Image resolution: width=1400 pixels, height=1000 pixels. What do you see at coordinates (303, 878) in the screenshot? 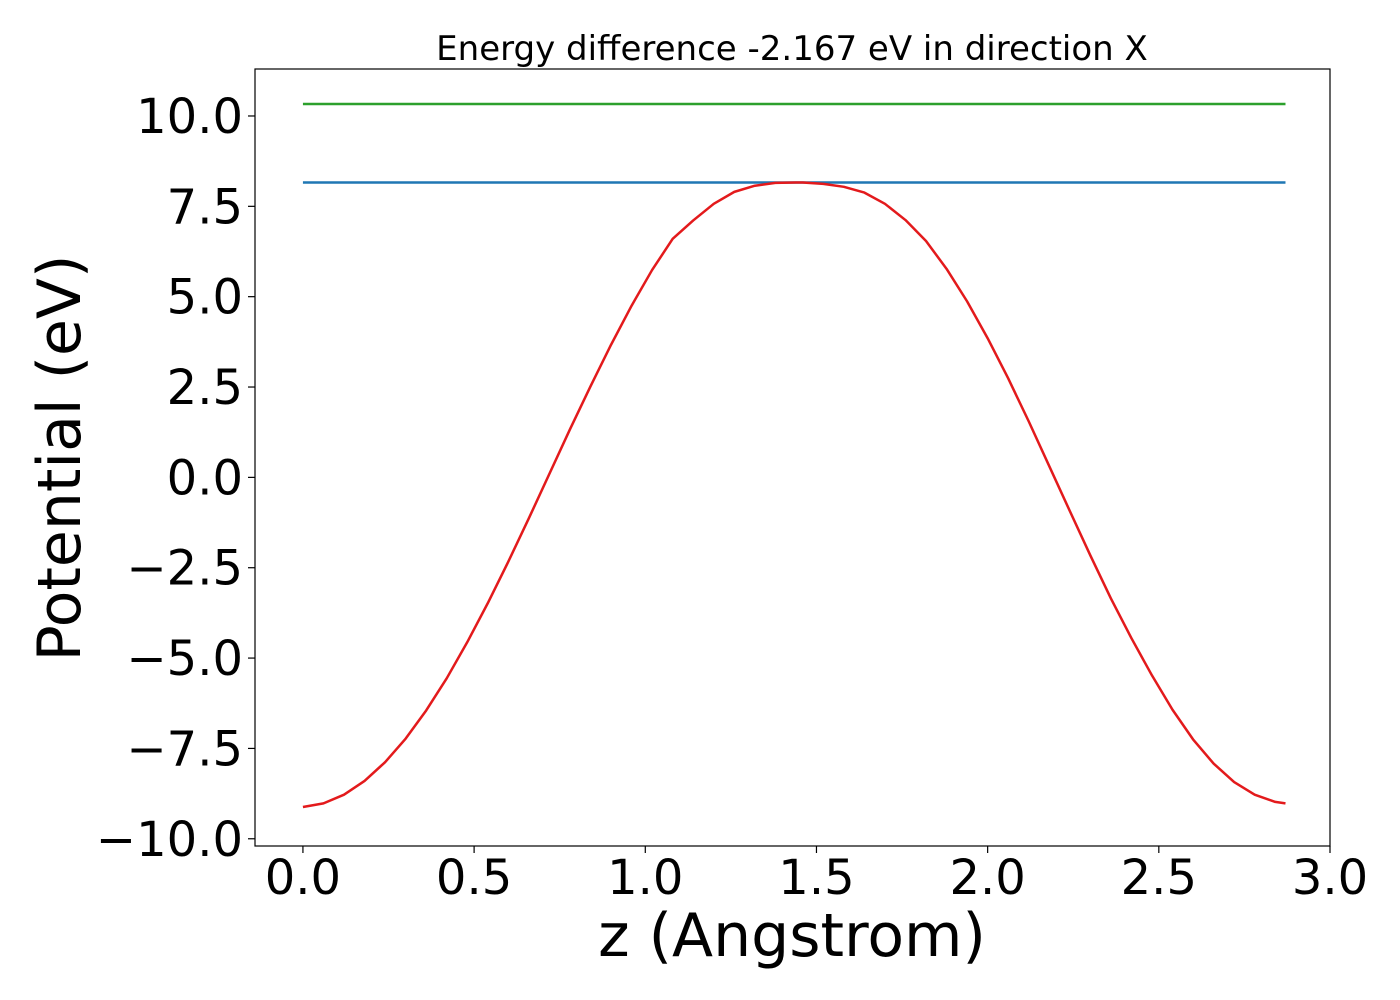
I see `x-tick-label: 0.0` at bounding box center [303, 878].